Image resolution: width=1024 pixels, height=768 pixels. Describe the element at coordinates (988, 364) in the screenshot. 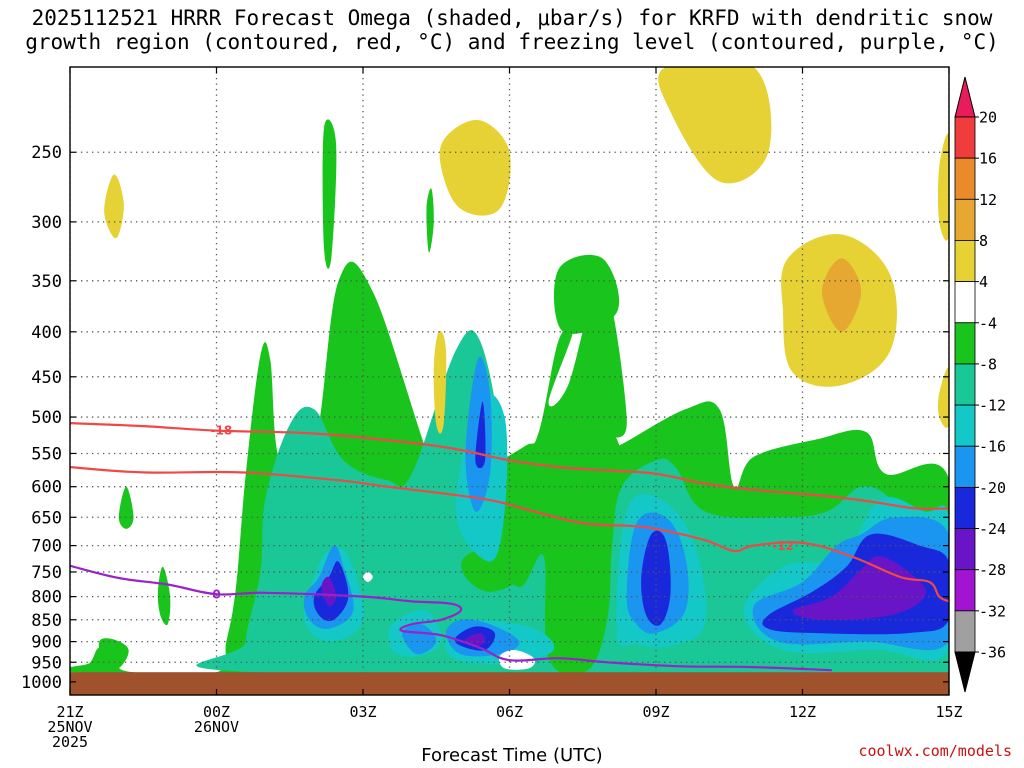

I see `colorbar-label-6: -8` at that location.